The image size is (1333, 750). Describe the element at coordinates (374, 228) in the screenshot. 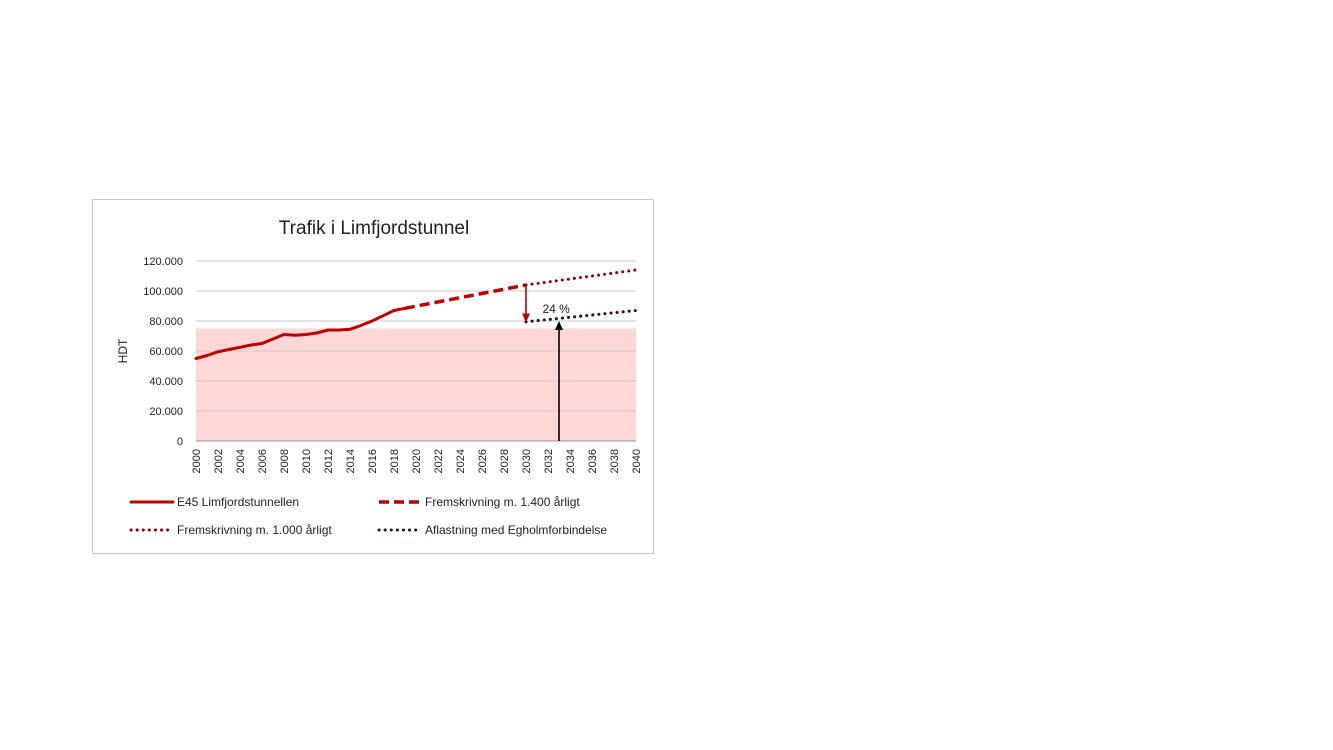

I see `chart-title: Trafik i Limfjordstunnel` at that location.